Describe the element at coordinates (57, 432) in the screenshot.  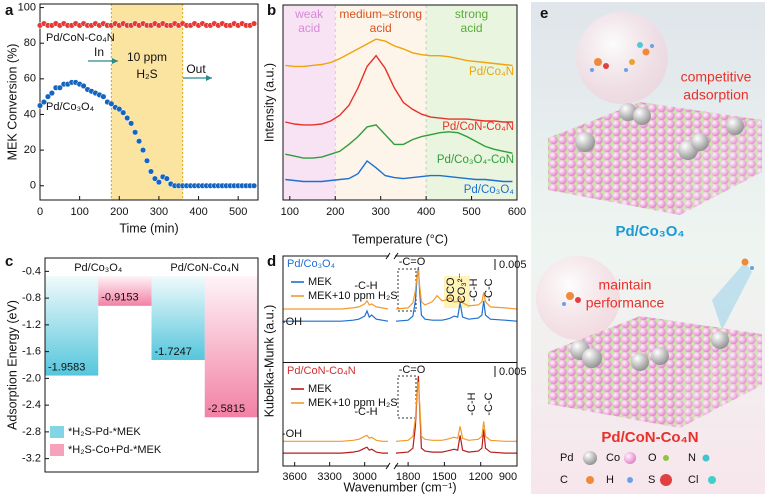
I see `legend-swatch` at that location.